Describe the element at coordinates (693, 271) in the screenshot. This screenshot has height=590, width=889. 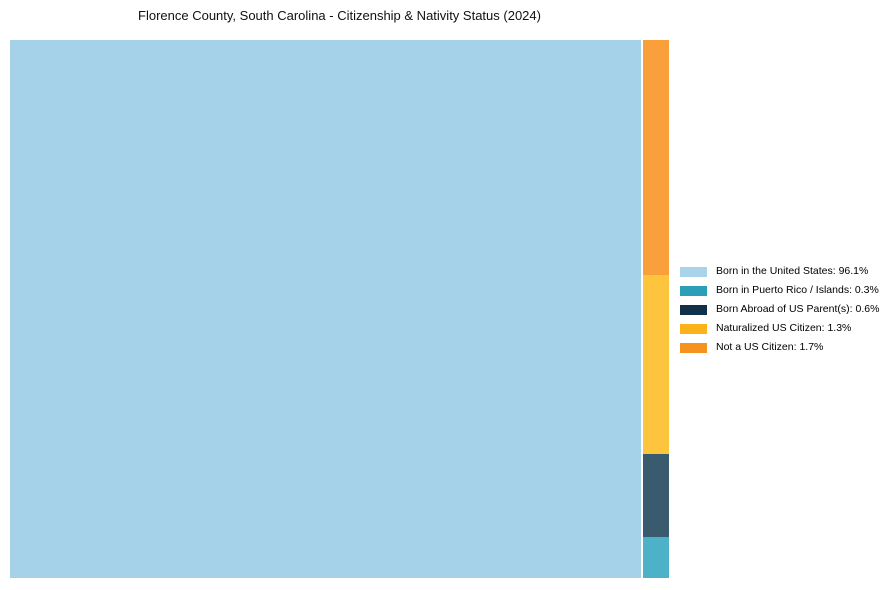
I see `legend-swatch-born-in-us` at that location.